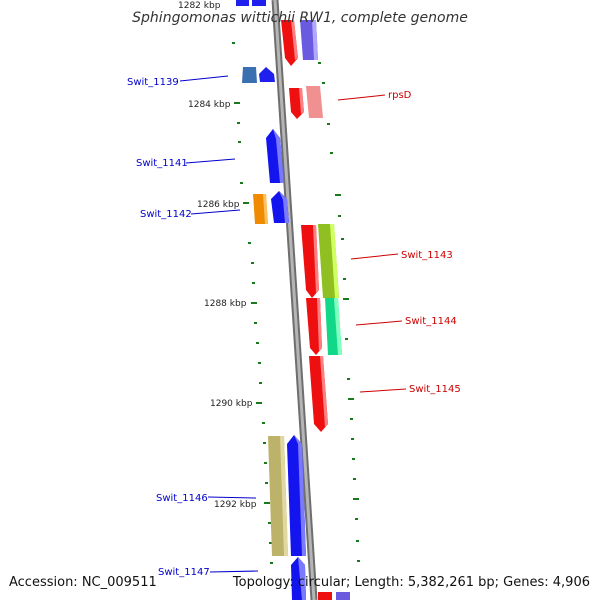  I want to click on ruler-label-1284: 1284 kbp, so click(209, 105).